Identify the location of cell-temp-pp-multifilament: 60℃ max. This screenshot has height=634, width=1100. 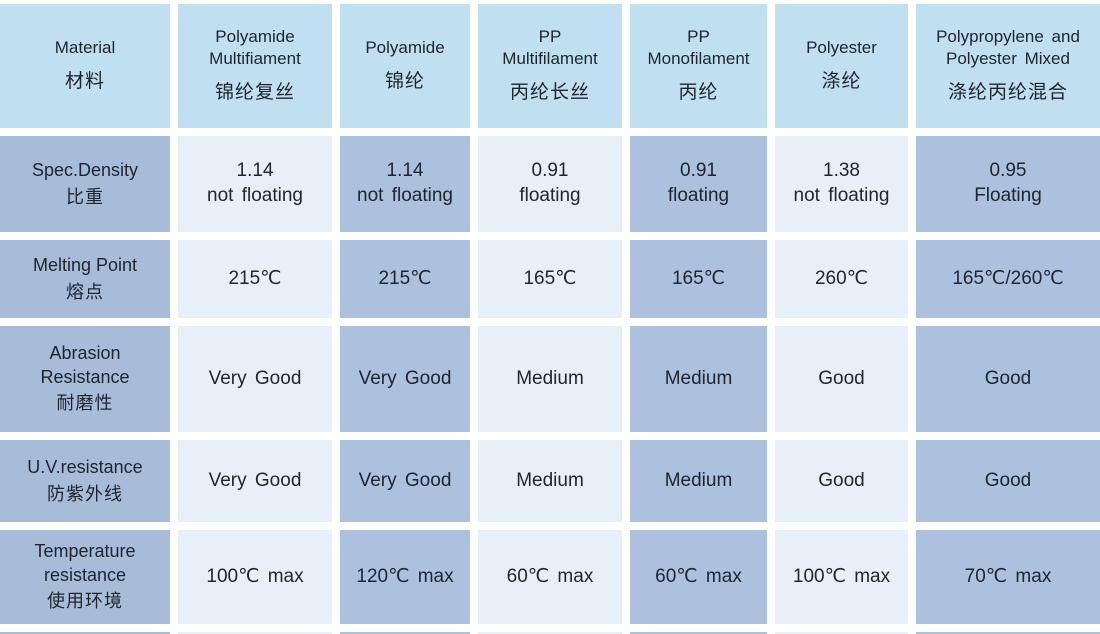
(550, 577).